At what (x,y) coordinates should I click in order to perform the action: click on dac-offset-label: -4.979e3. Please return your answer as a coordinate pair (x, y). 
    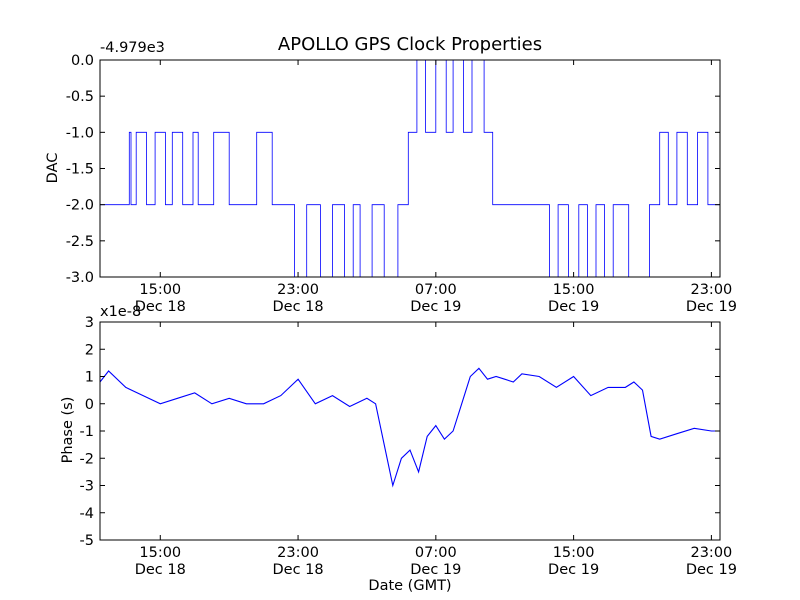
    Looking at the image, I should click on (132, 48).